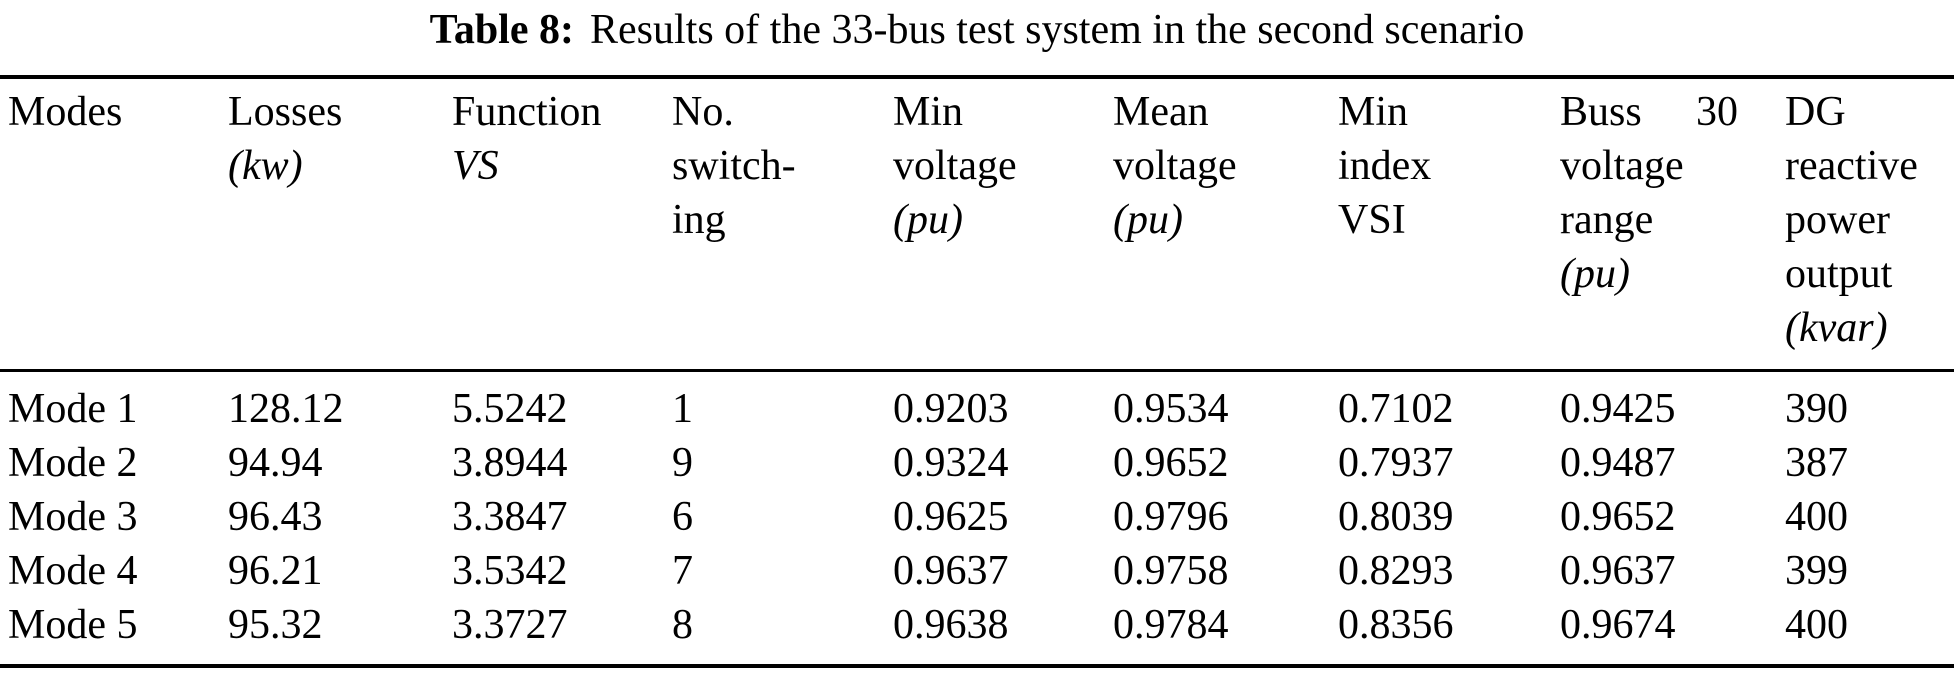 Image resolution: width=1954 pixels, height=679 pixels. What do you see at coordinates (951, 463) in the screenshot?
I see `table-cell: 0.9324` at bounding box center [951, 463].